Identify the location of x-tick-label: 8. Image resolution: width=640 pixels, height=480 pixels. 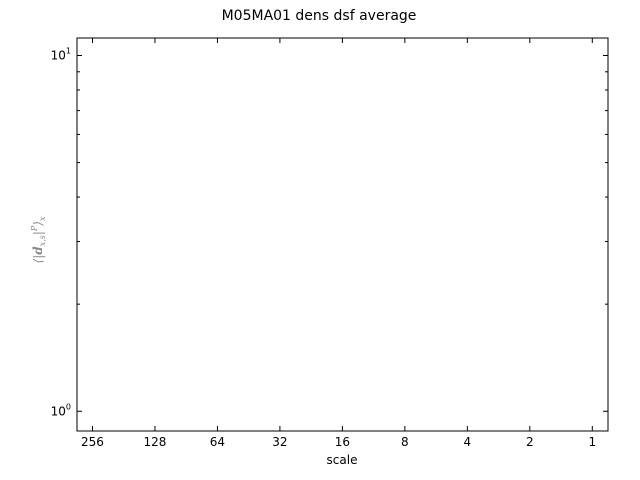
(405, 442).